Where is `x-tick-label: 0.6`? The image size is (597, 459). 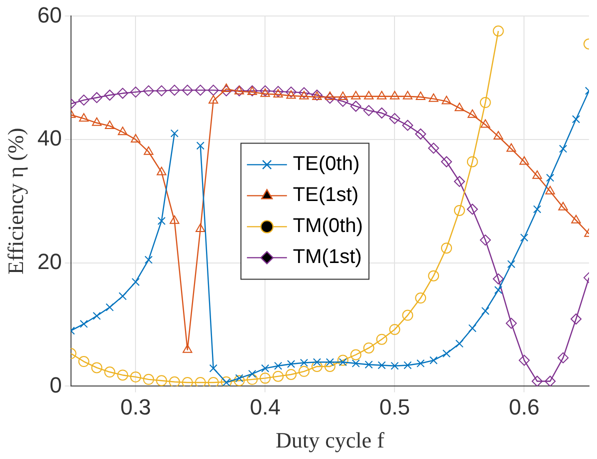
x-tick-label: 0.6 is located at coordinates (524, 407).